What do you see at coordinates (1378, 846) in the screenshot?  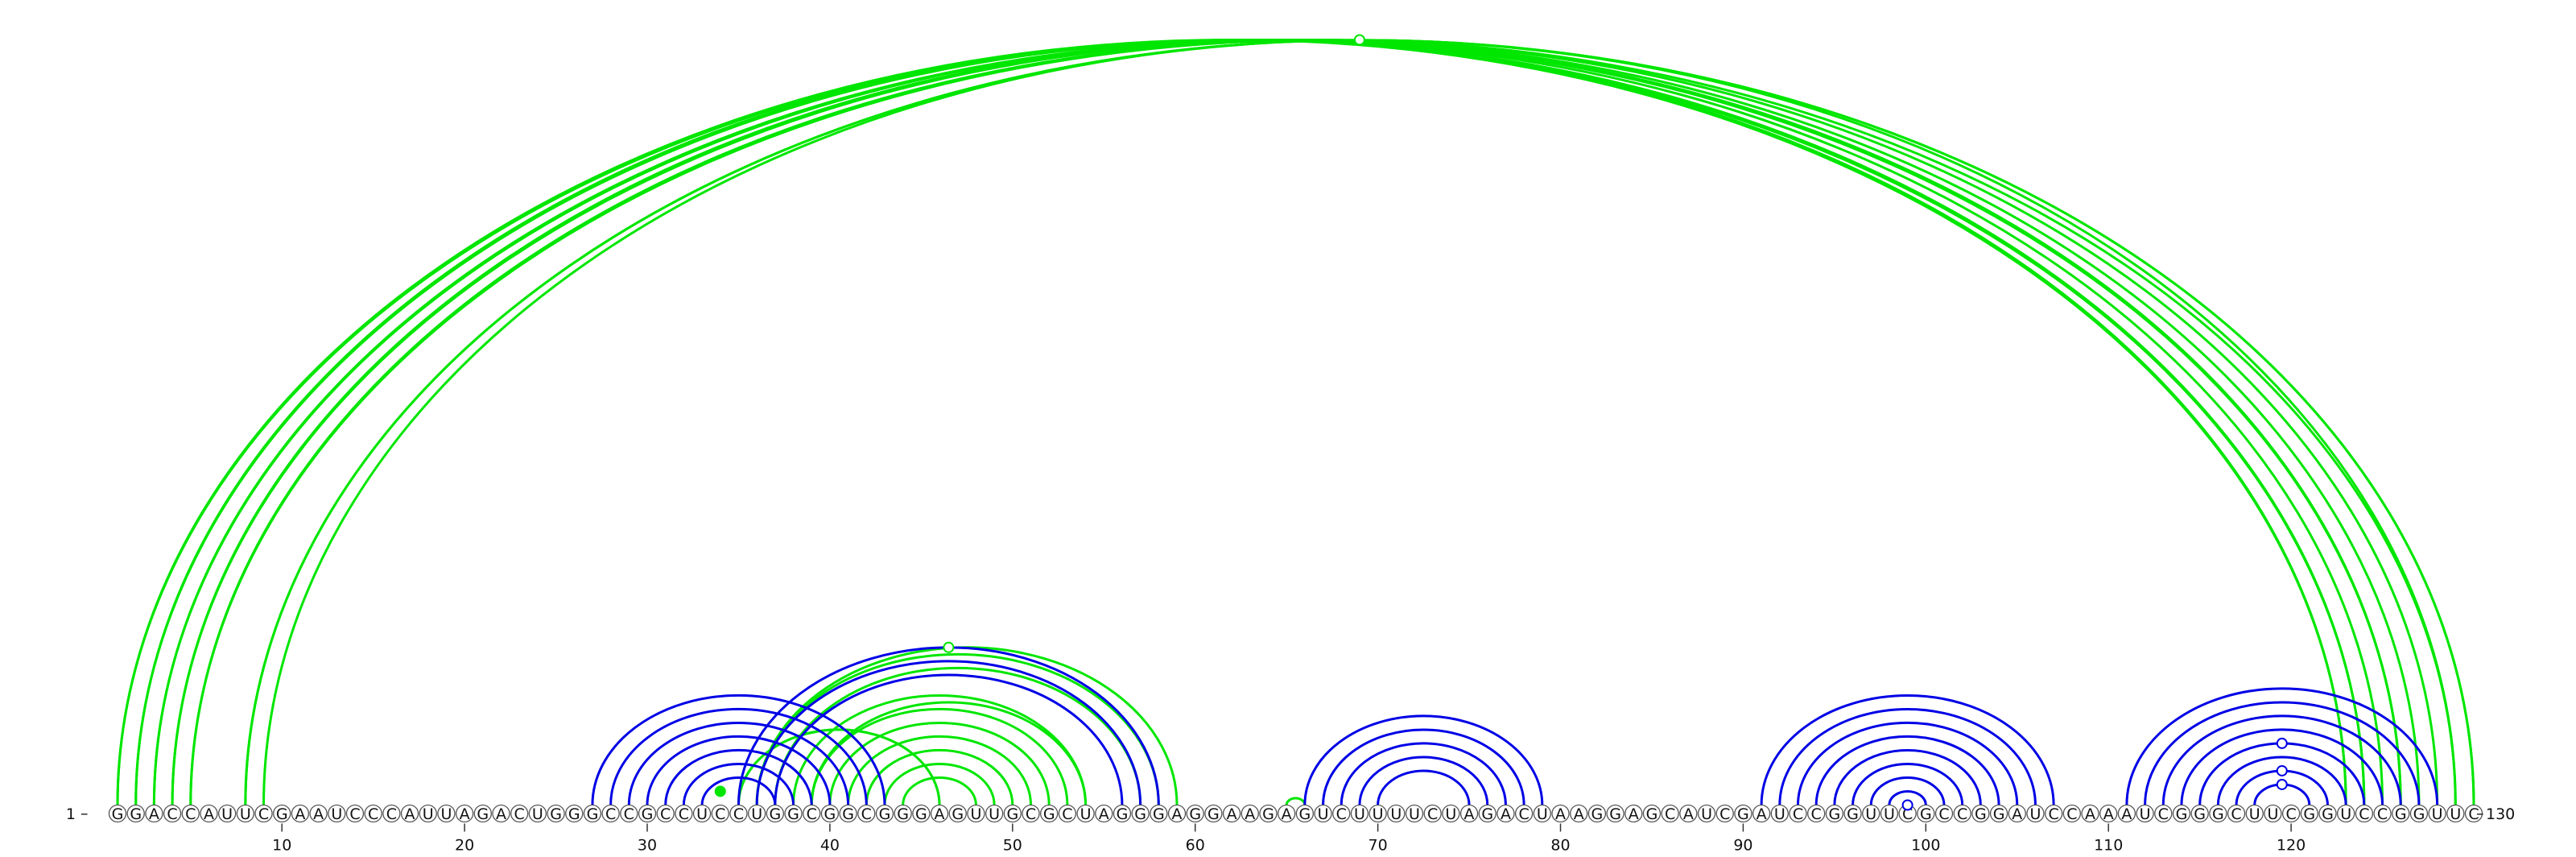 I see `tick-label: 70` at bounding box center [1378, 846].